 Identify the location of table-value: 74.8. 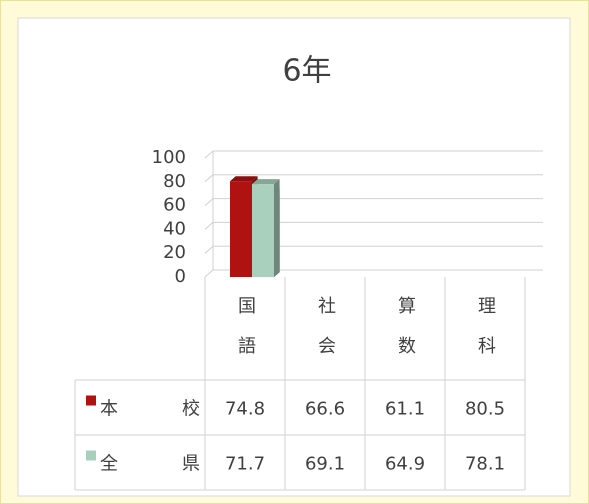
(245, 409).